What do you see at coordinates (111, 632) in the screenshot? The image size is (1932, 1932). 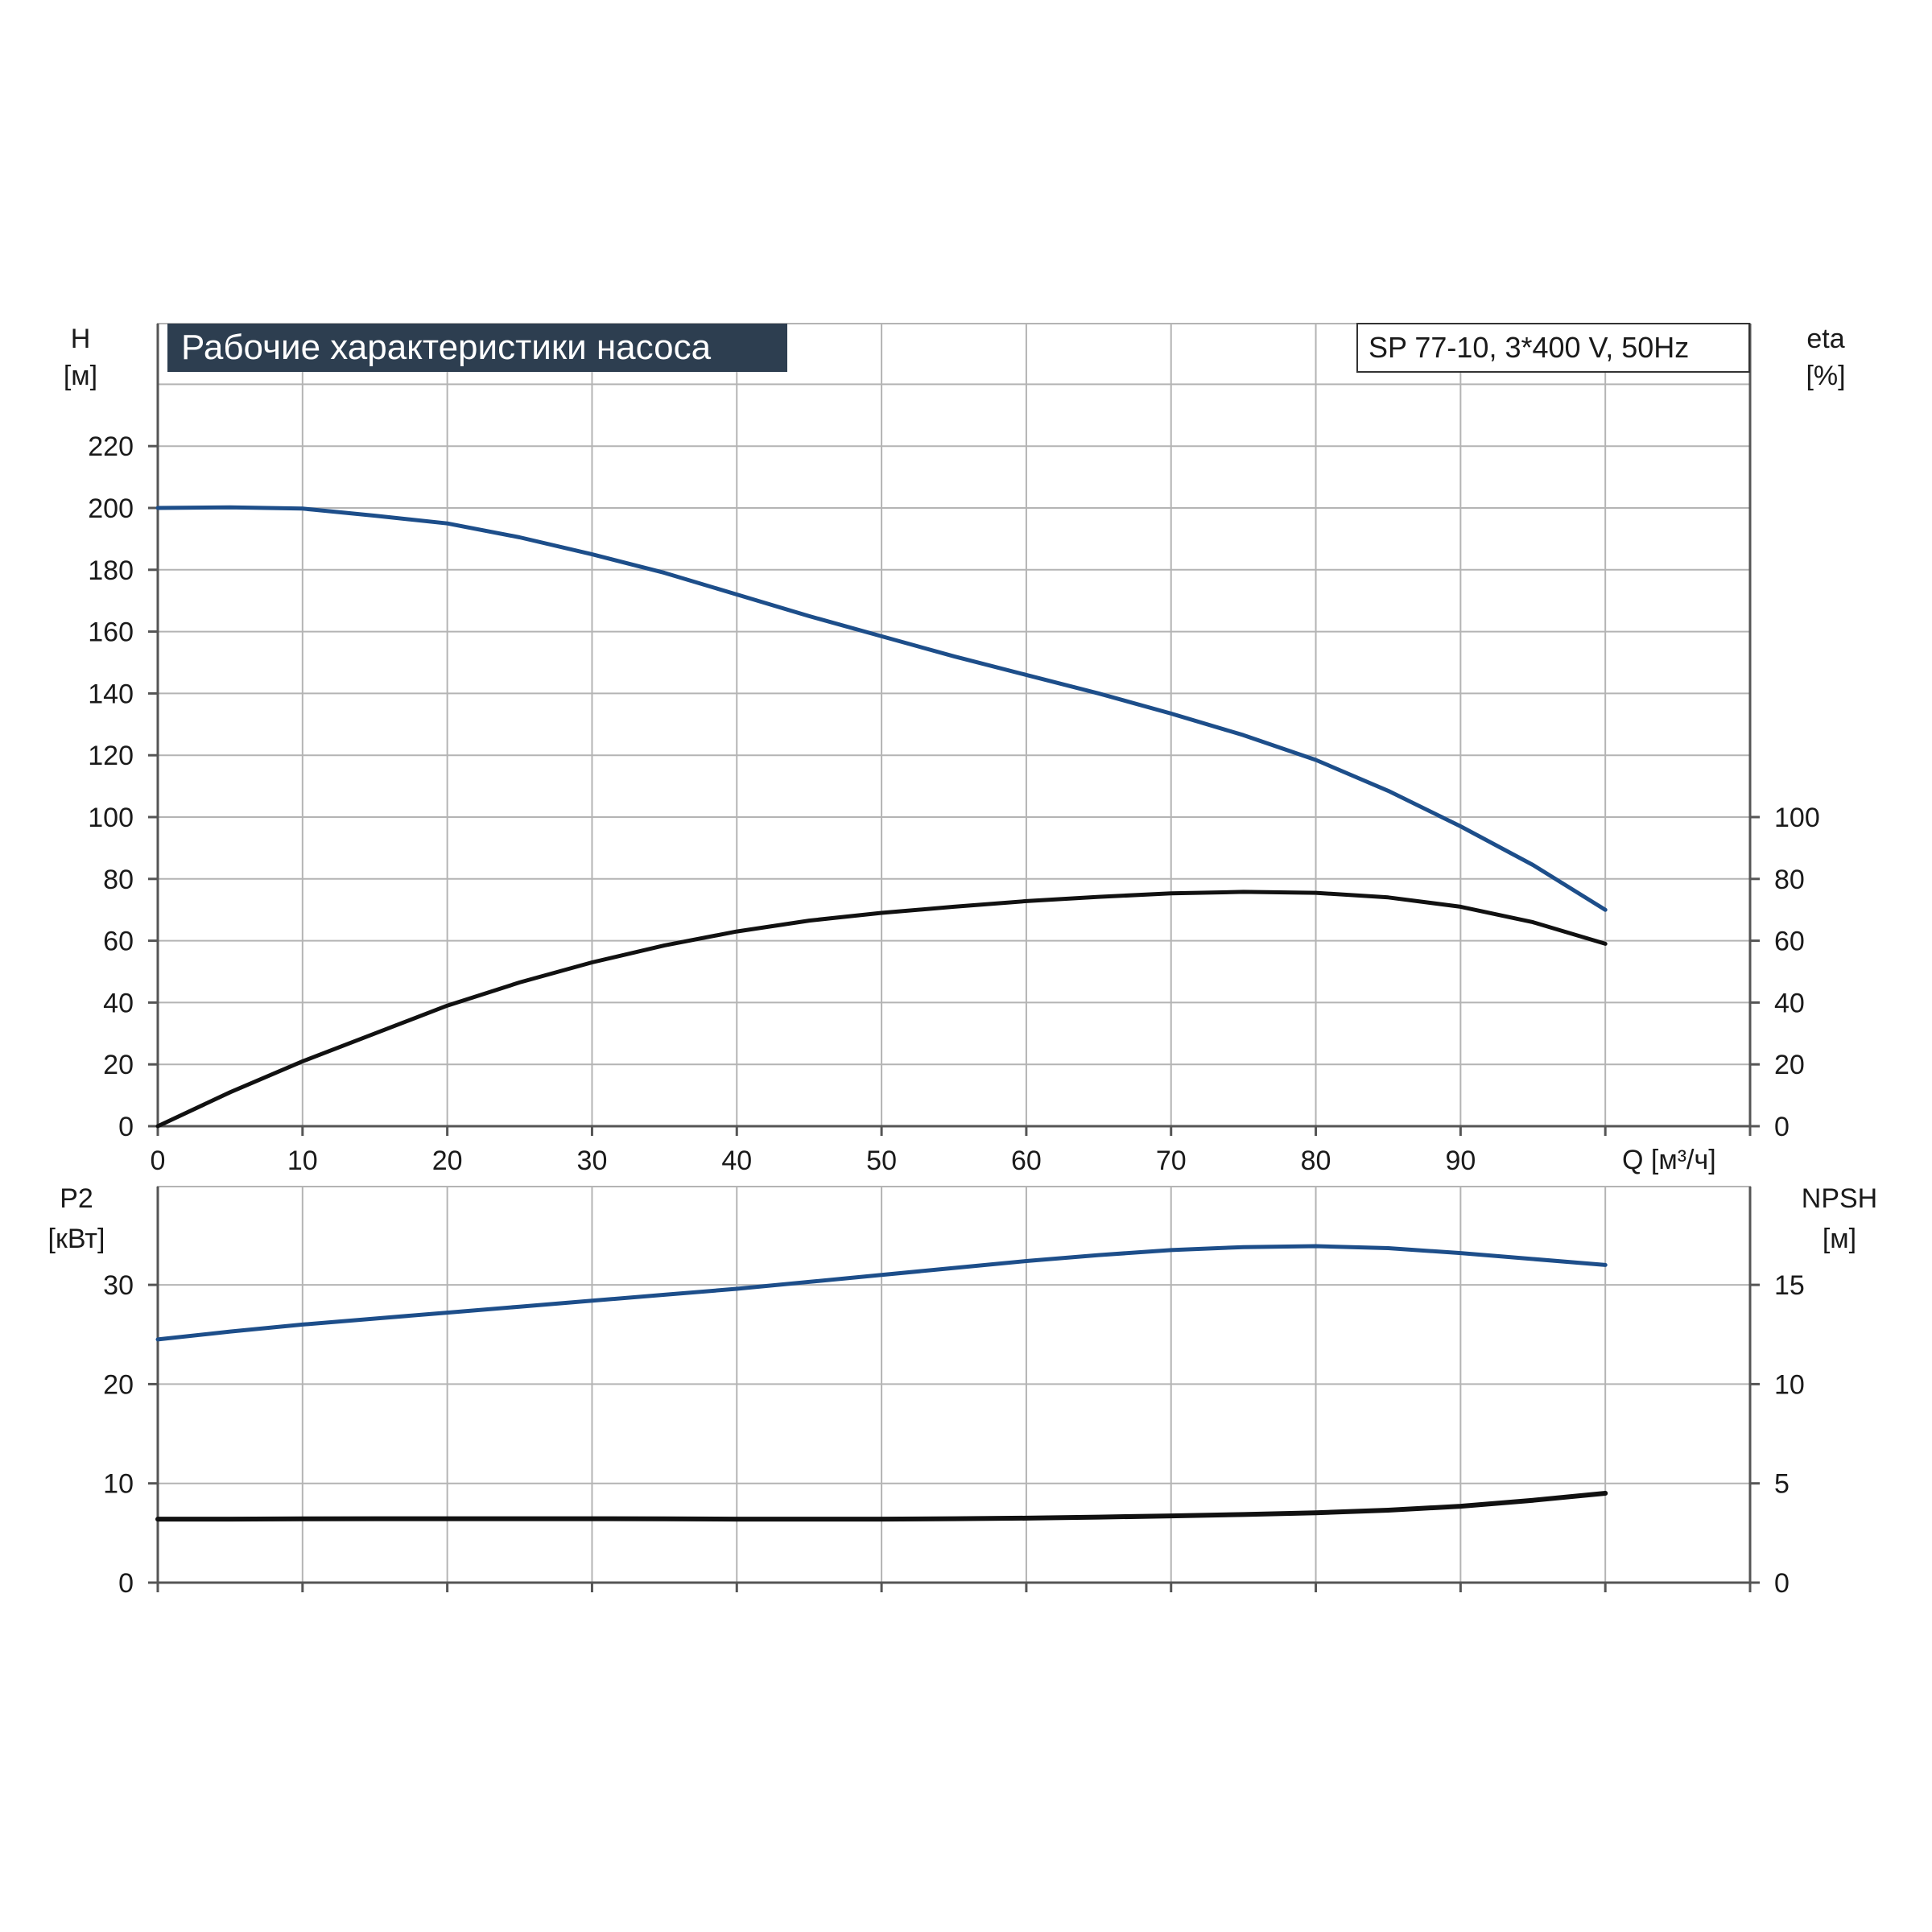 I see `left-tick-label: 160` at bounding box center [111, 632].